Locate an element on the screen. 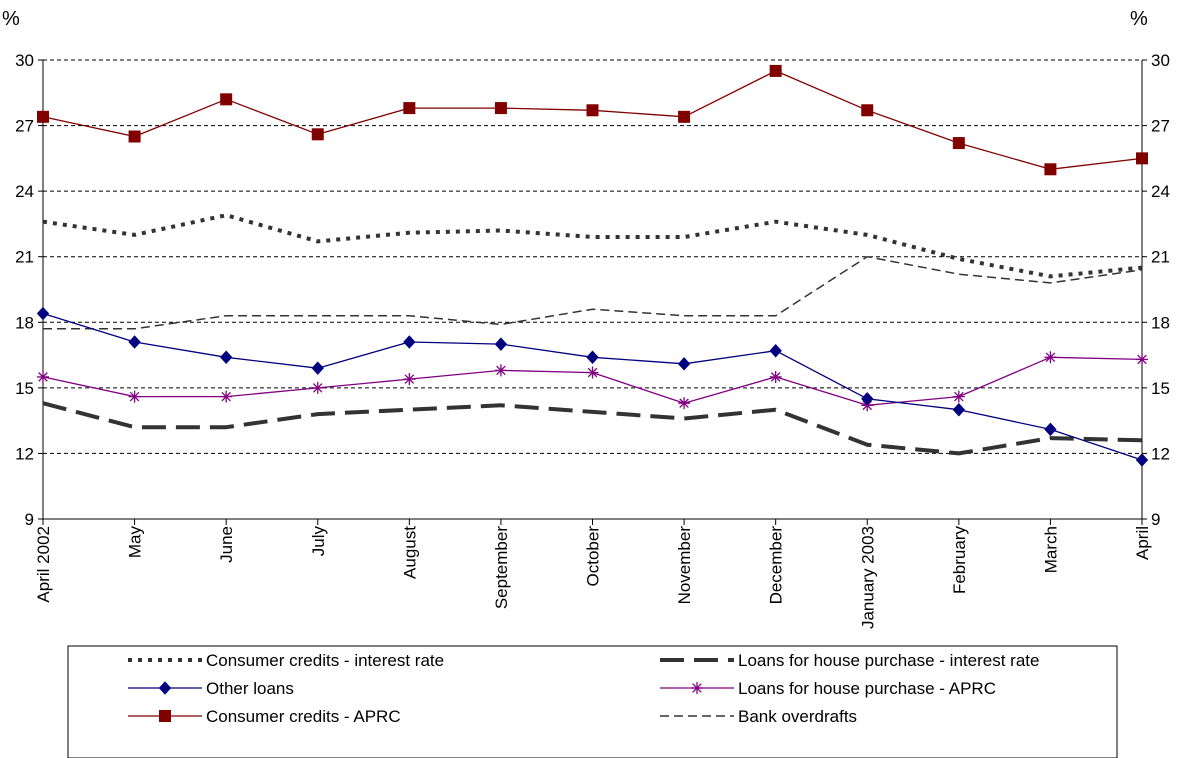 The image size is (1180, 758). x-tick-label: August is located at coordinates (409, 552).